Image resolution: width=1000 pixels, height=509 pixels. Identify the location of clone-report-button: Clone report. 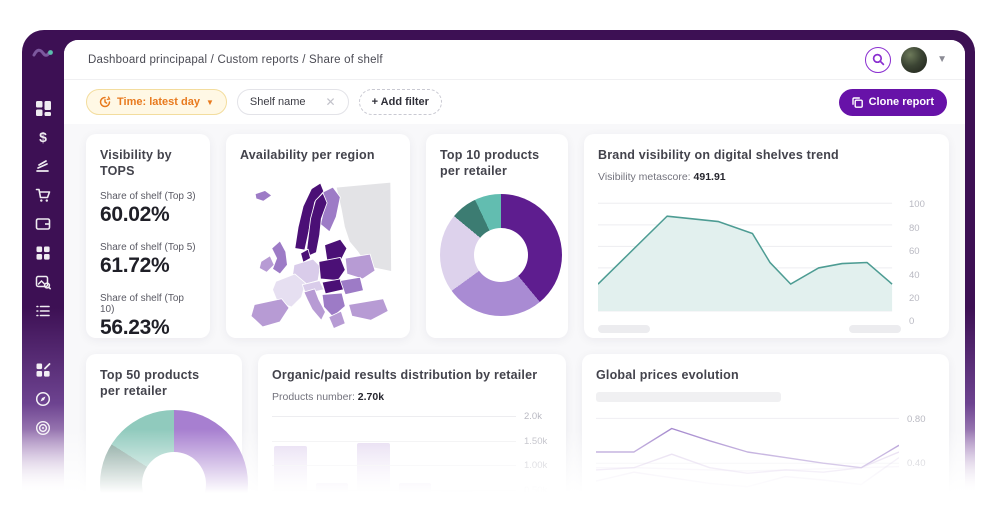
(892, 102).